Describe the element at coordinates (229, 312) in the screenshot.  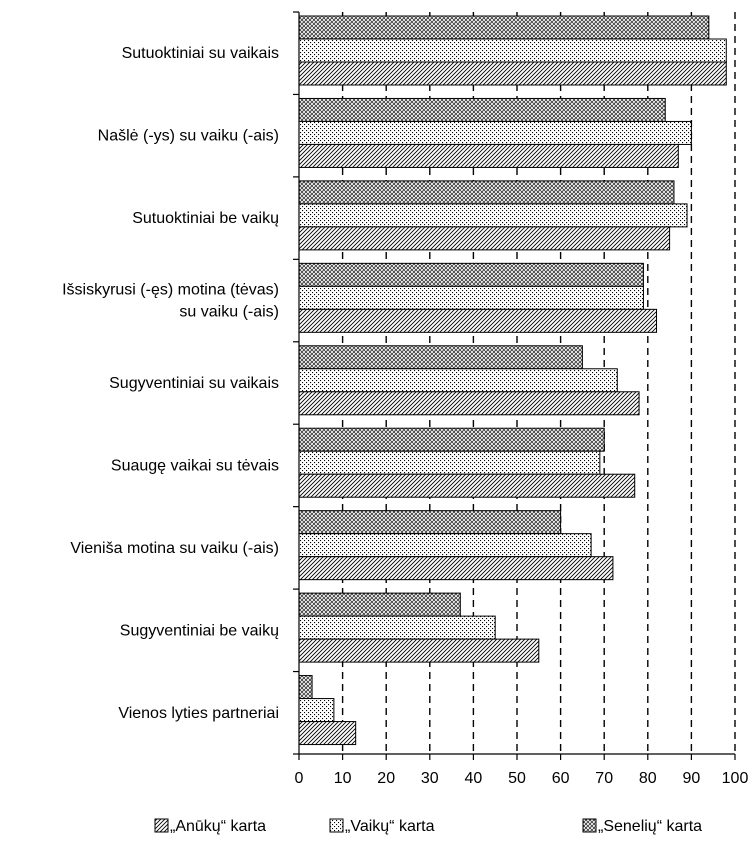
I see `category-label: su vaiku (-ais)` at that location.